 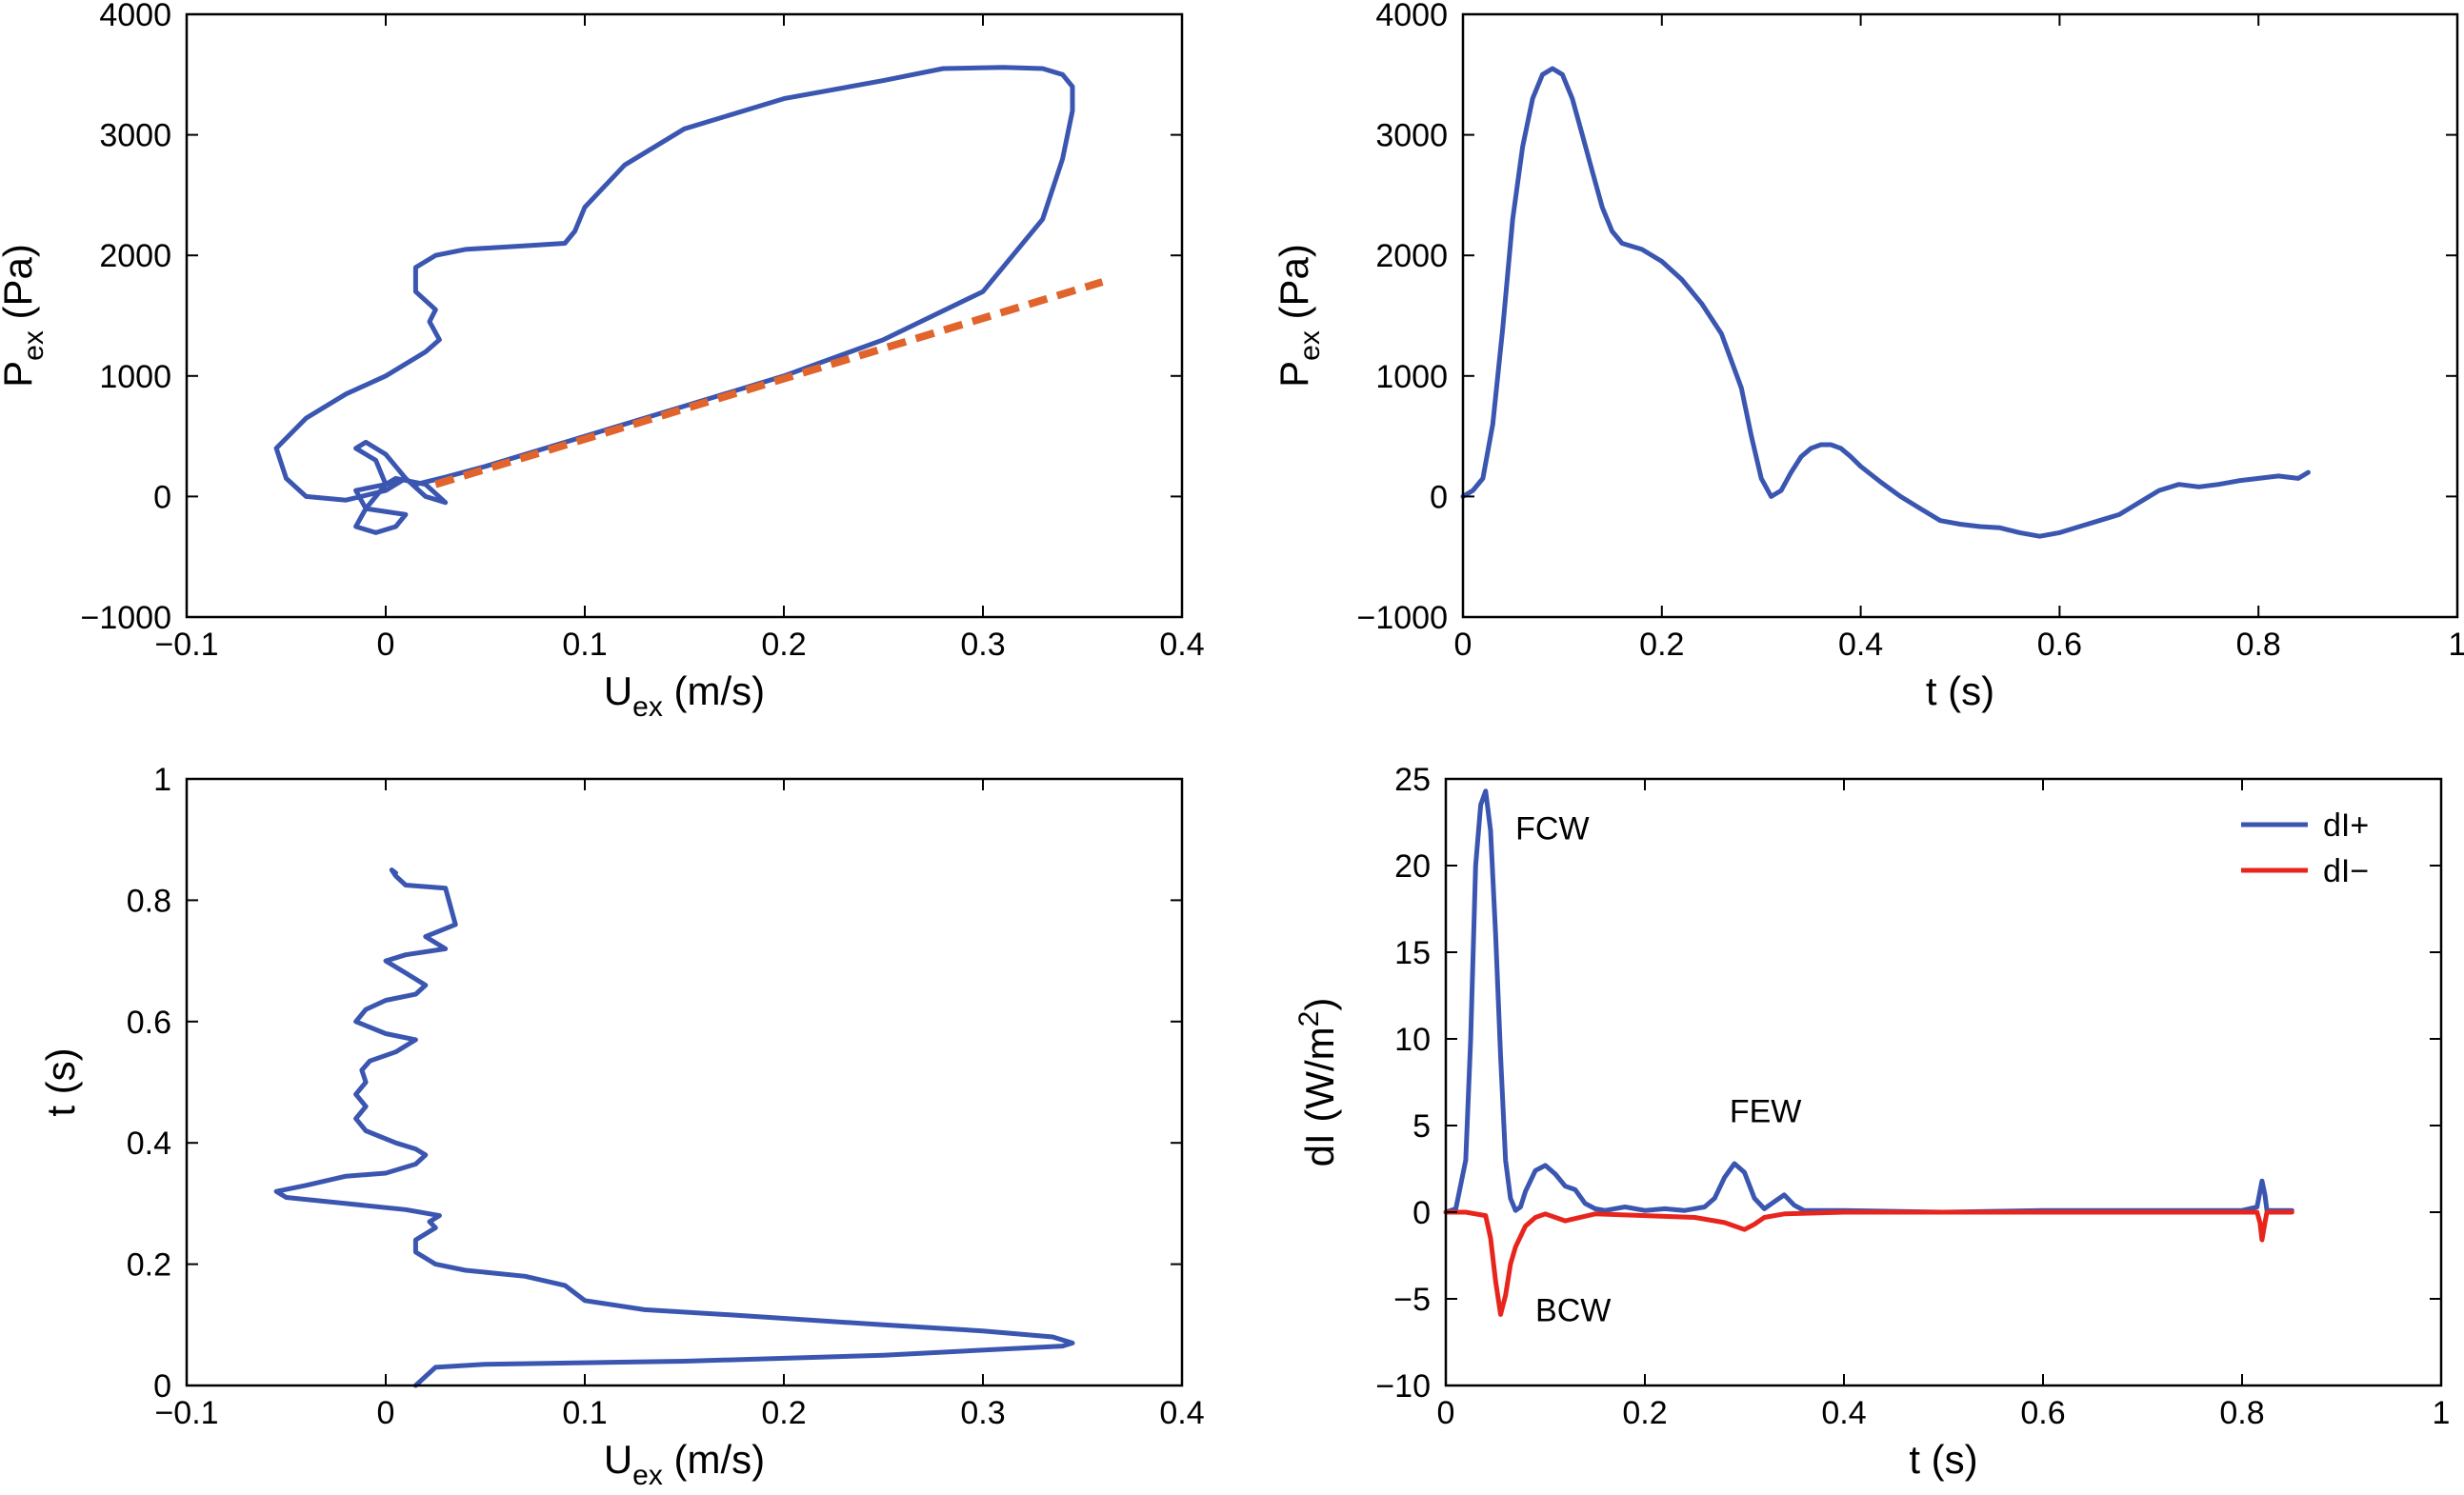 What do you see at coordinates (1573, 1311) in the screenshot?
I see `annotation-bcw: BCW` at bounding box center [1573, 1311].